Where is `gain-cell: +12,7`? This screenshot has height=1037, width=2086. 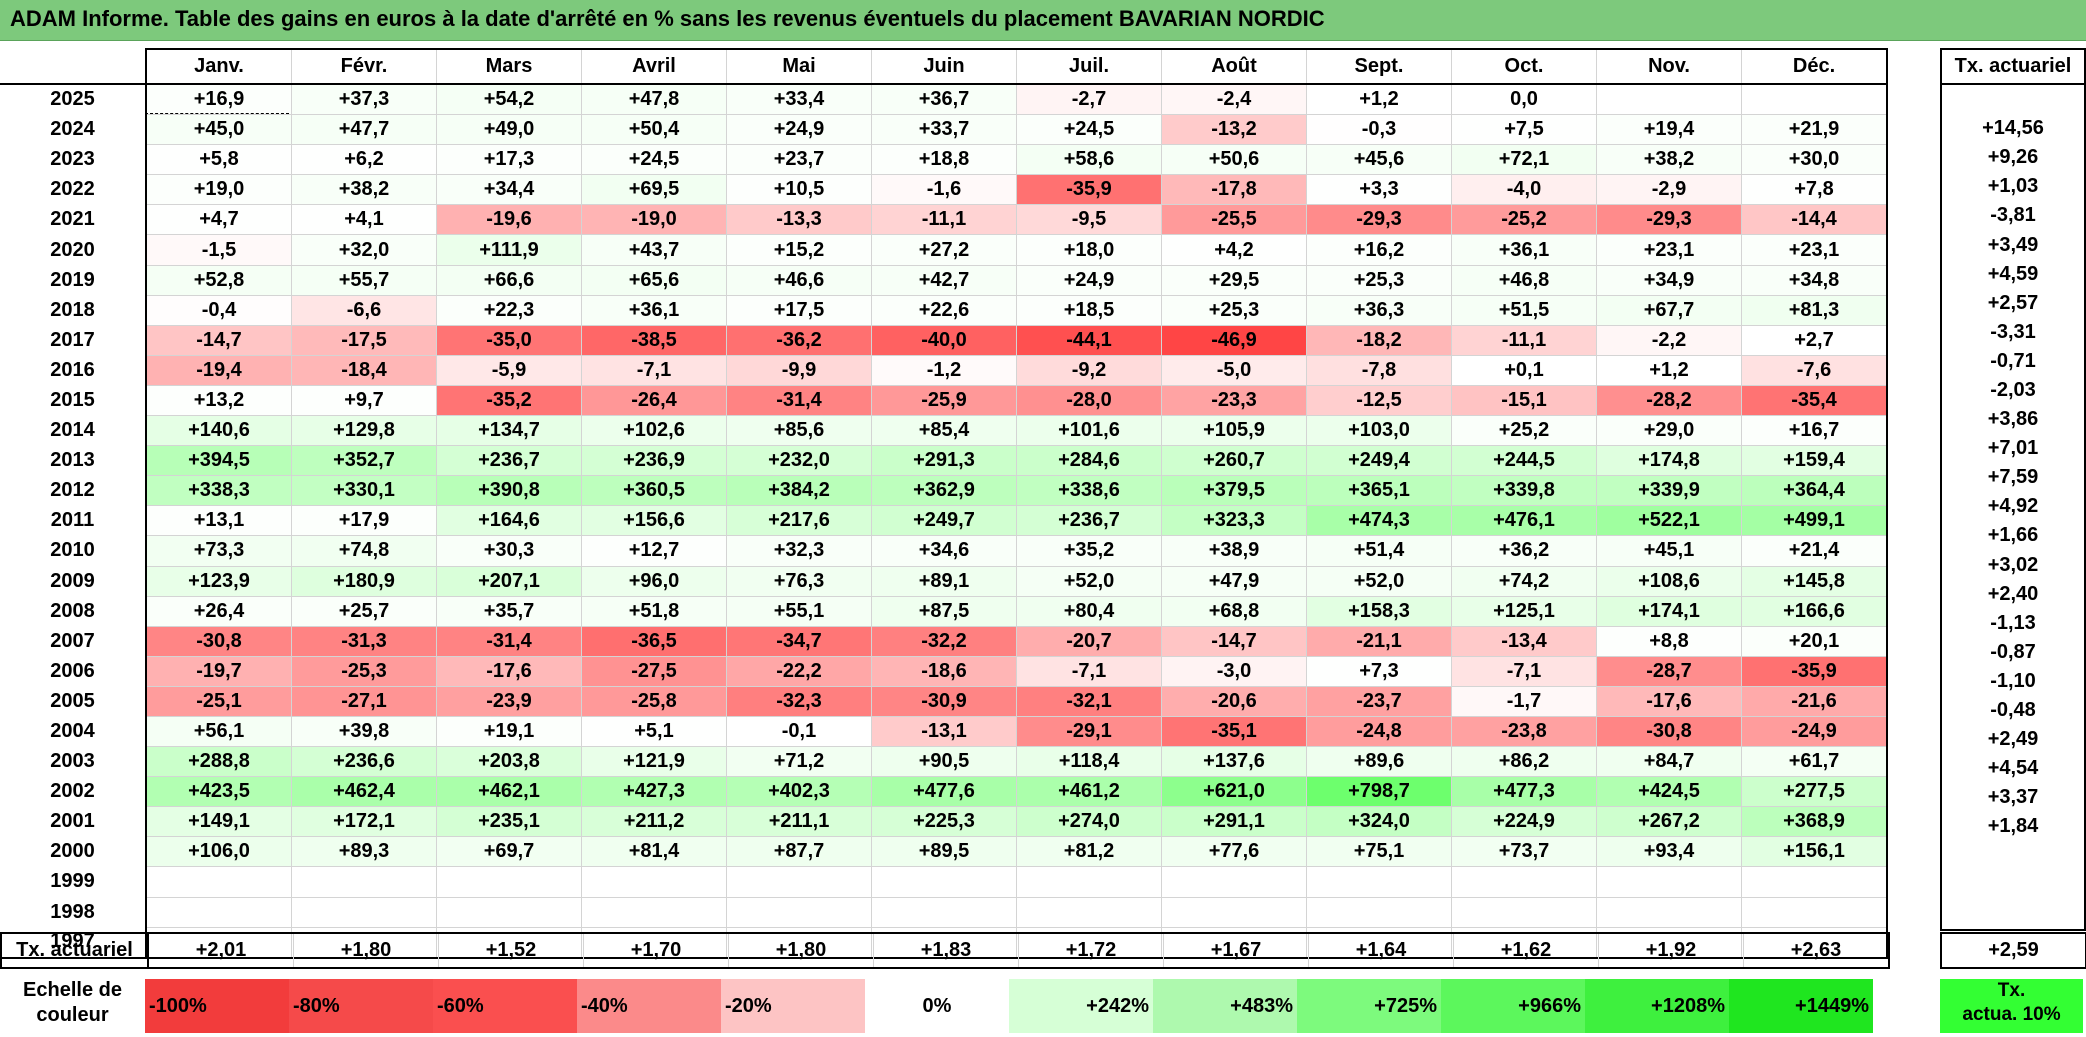 gain-cell: +12,7 is located at coordinates (654, 551).